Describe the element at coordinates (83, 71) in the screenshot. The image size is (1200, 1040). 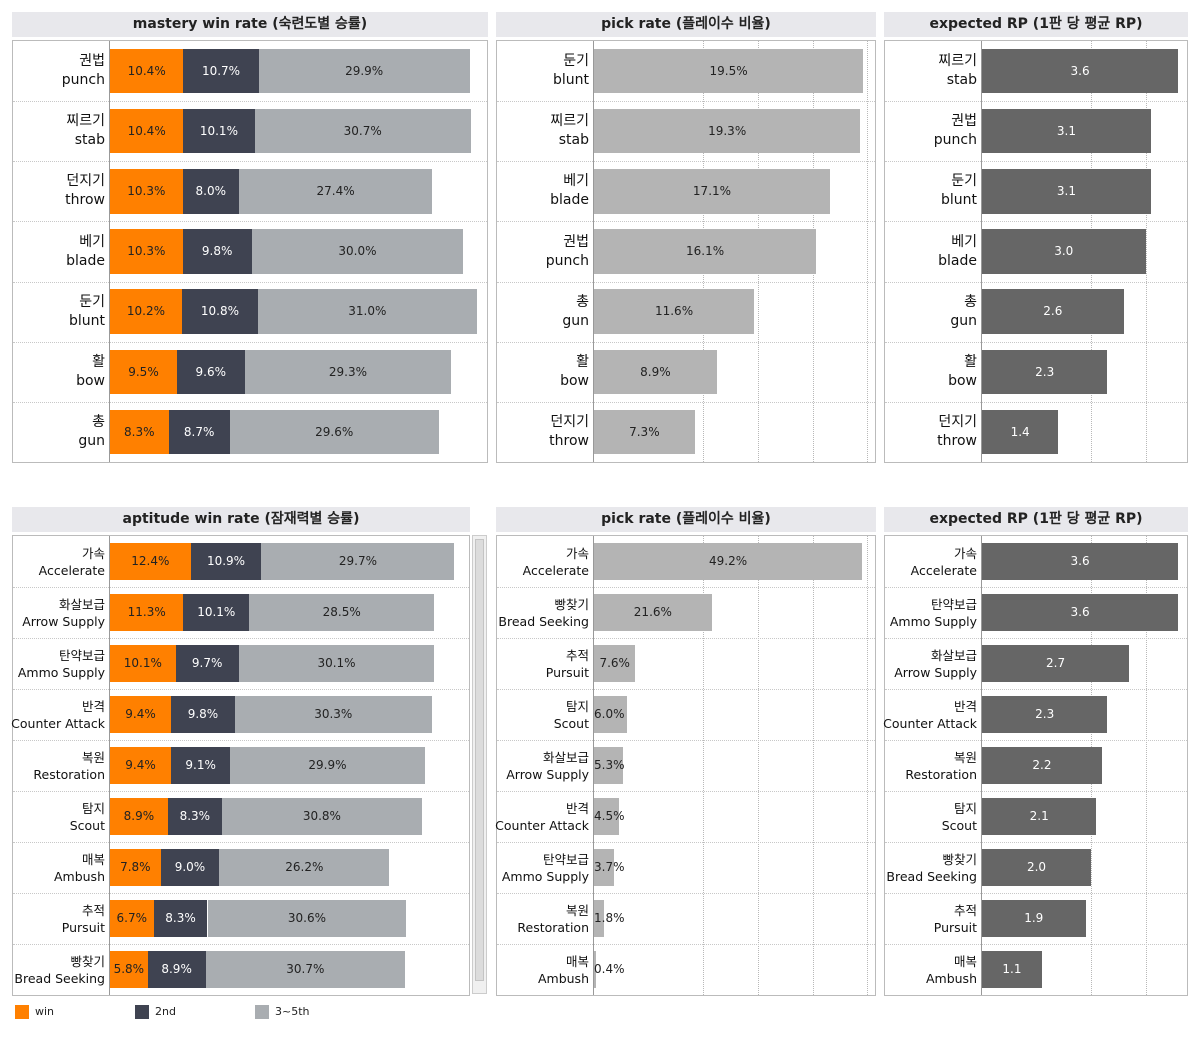
I see `mastery-win-category-label: 권법 punch` at that location.